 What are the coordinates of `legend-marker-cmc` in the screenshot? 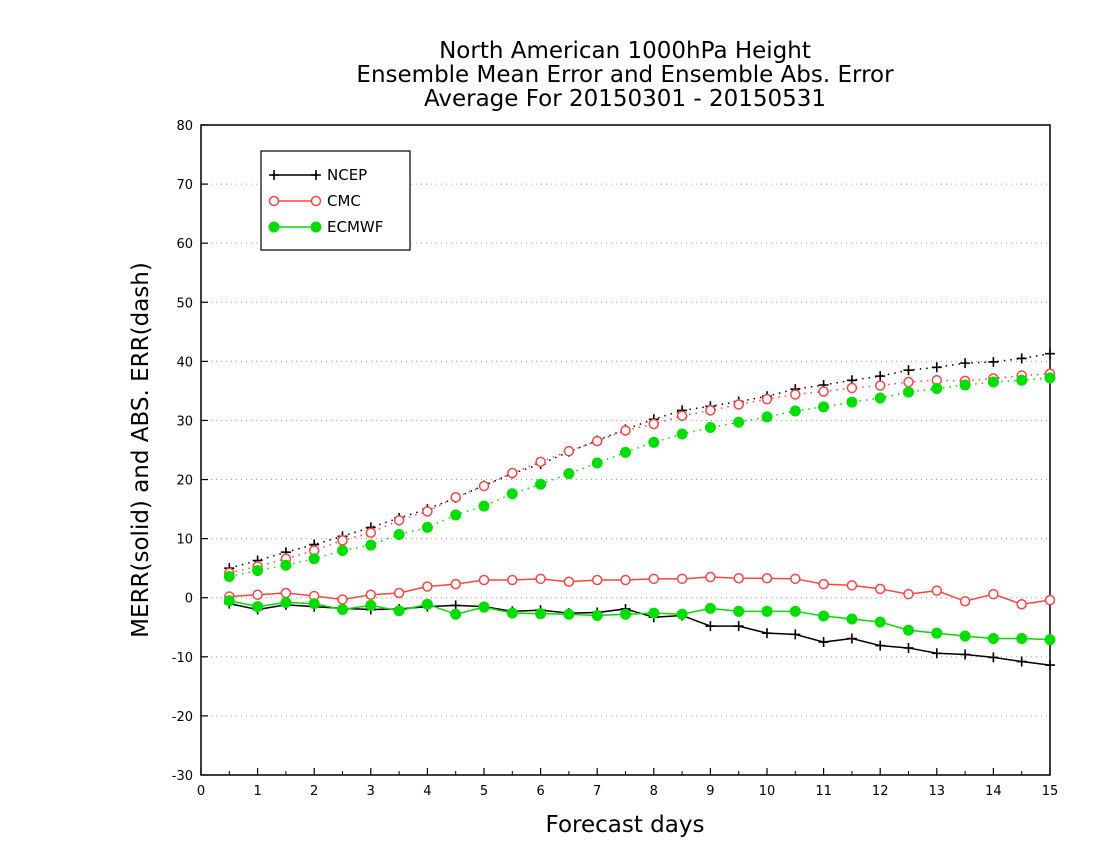 It's located at (274, 201).